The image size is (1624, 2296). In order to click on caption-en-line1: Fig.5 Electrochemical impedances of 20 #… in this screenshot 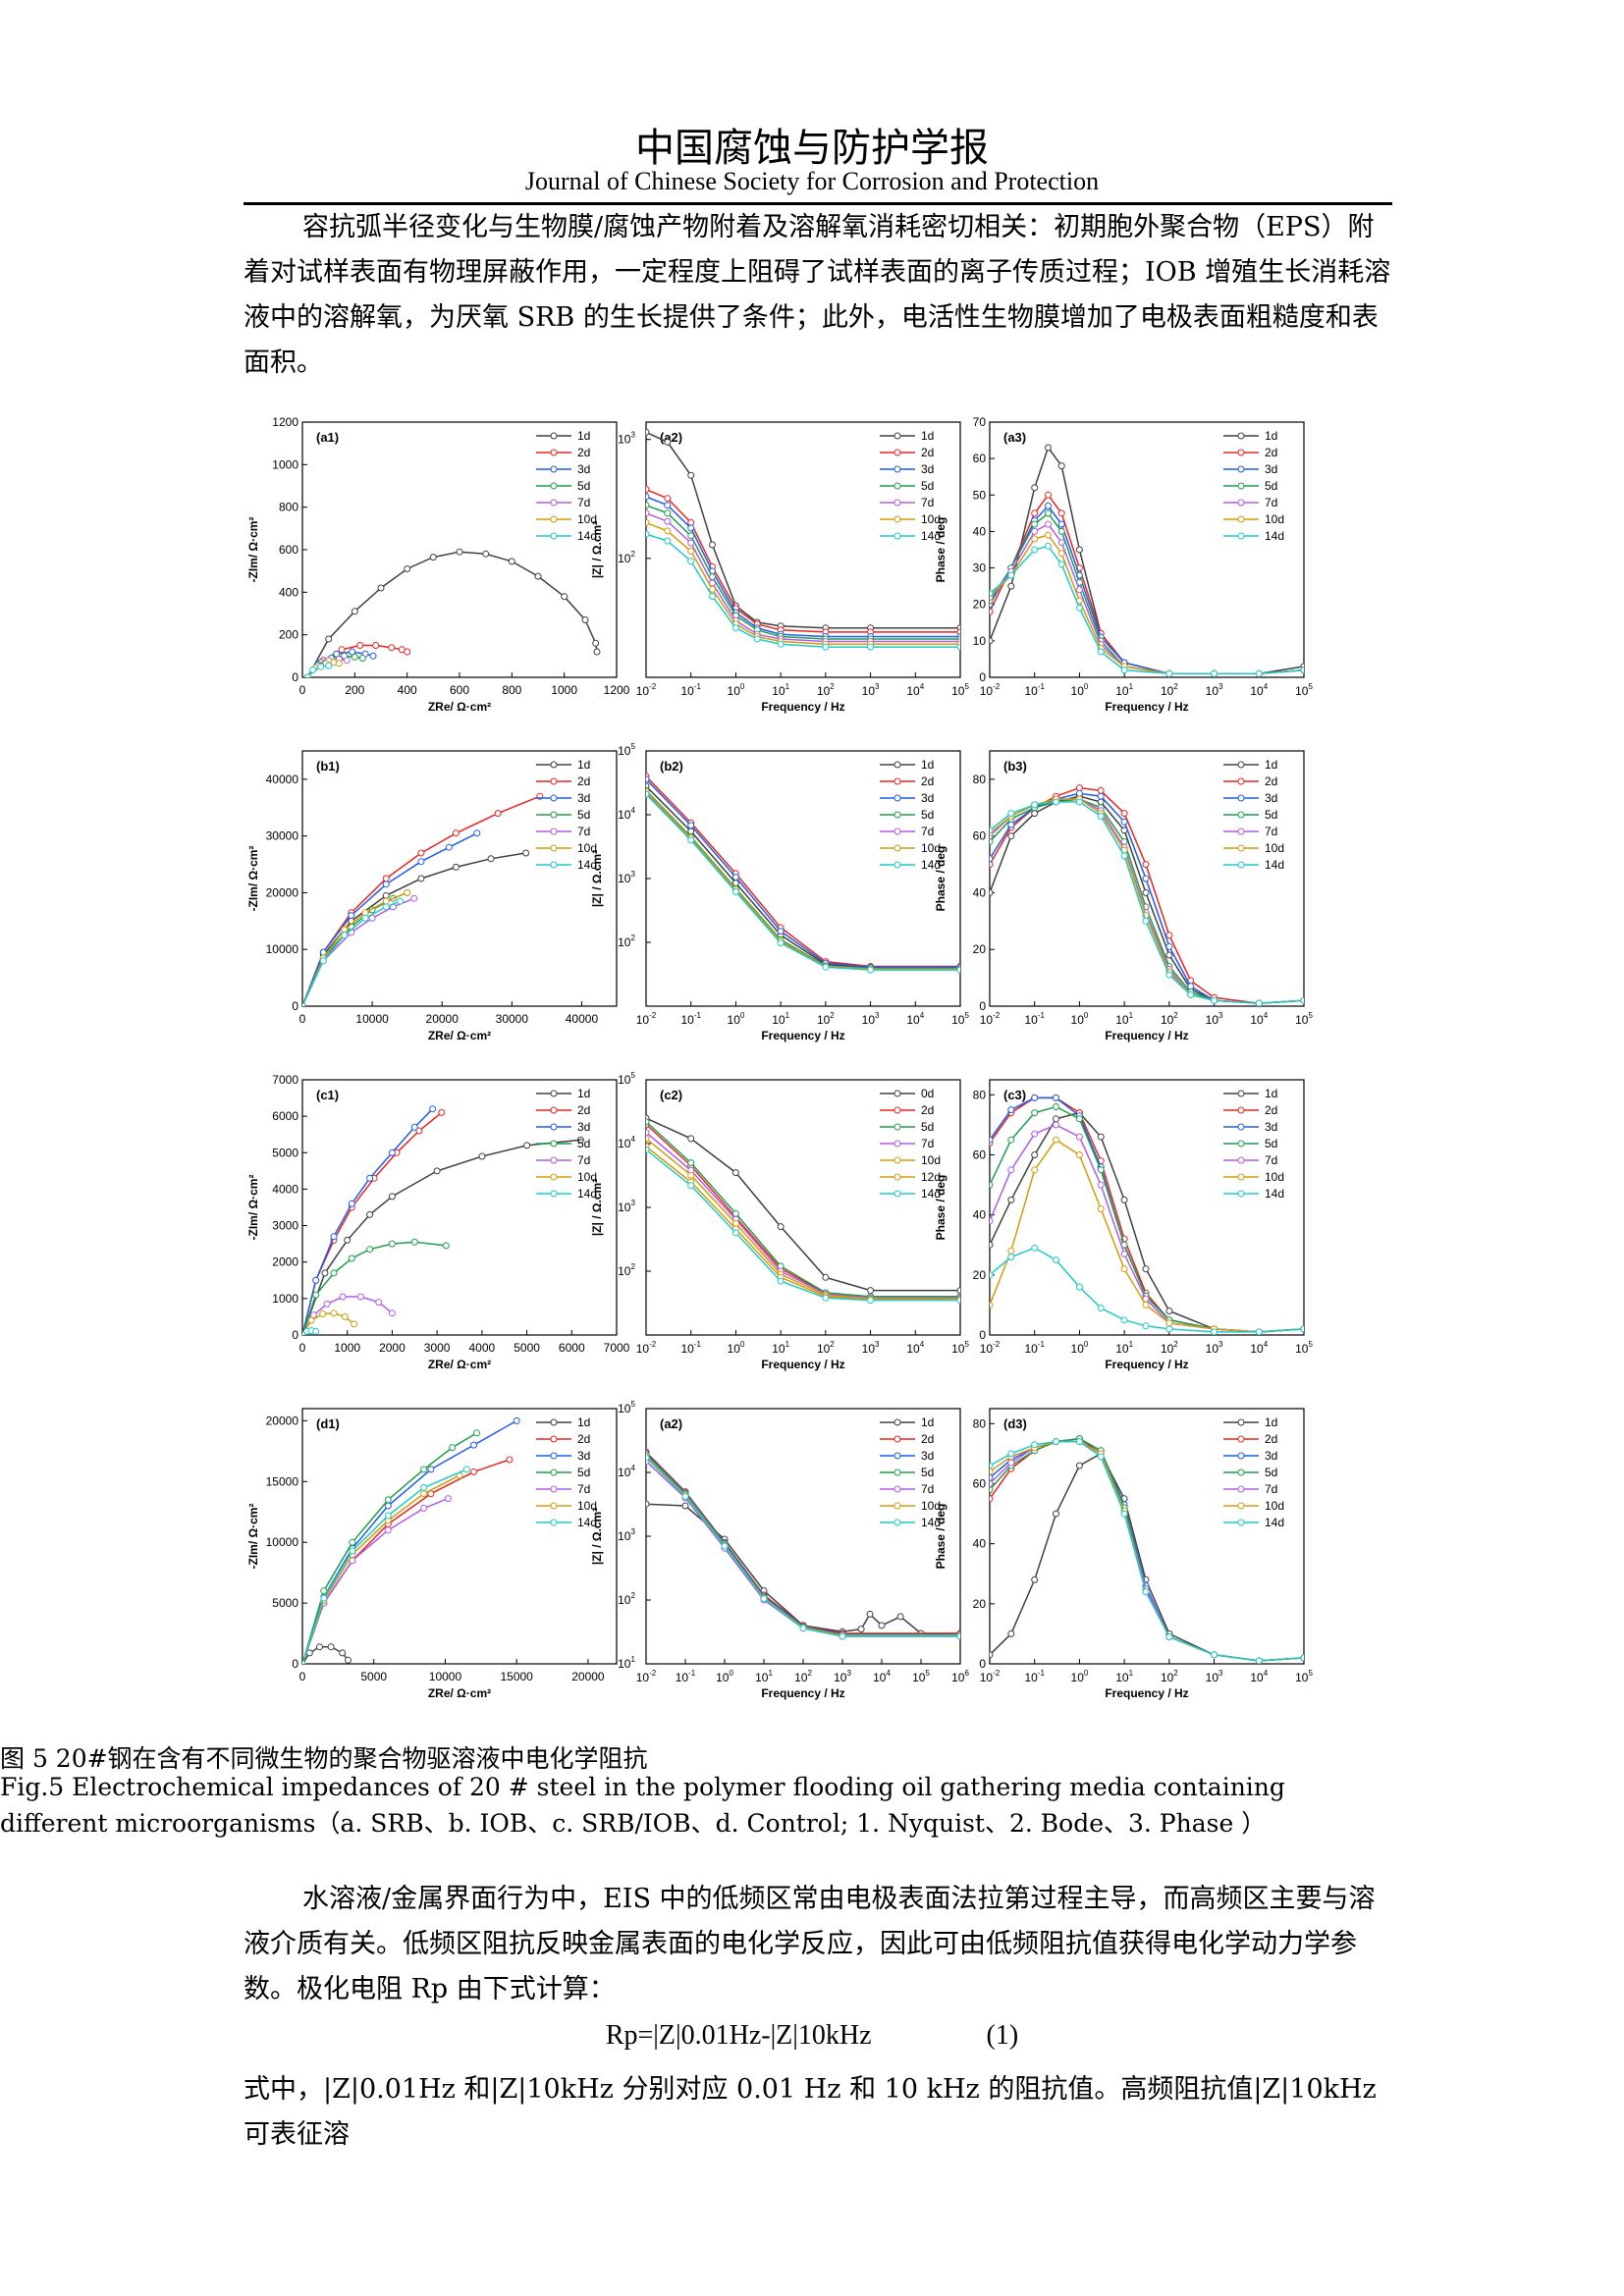, I will do `click(642, 1787)`.